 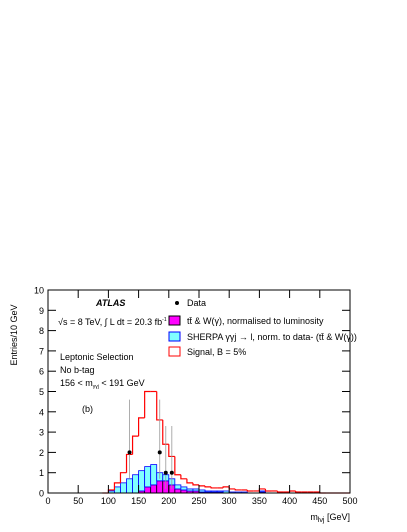 What do you see at coordinates (337, 517) in the screenshot?
I see `x-label-rest: [GeV]` at bounding box center [337, 517].